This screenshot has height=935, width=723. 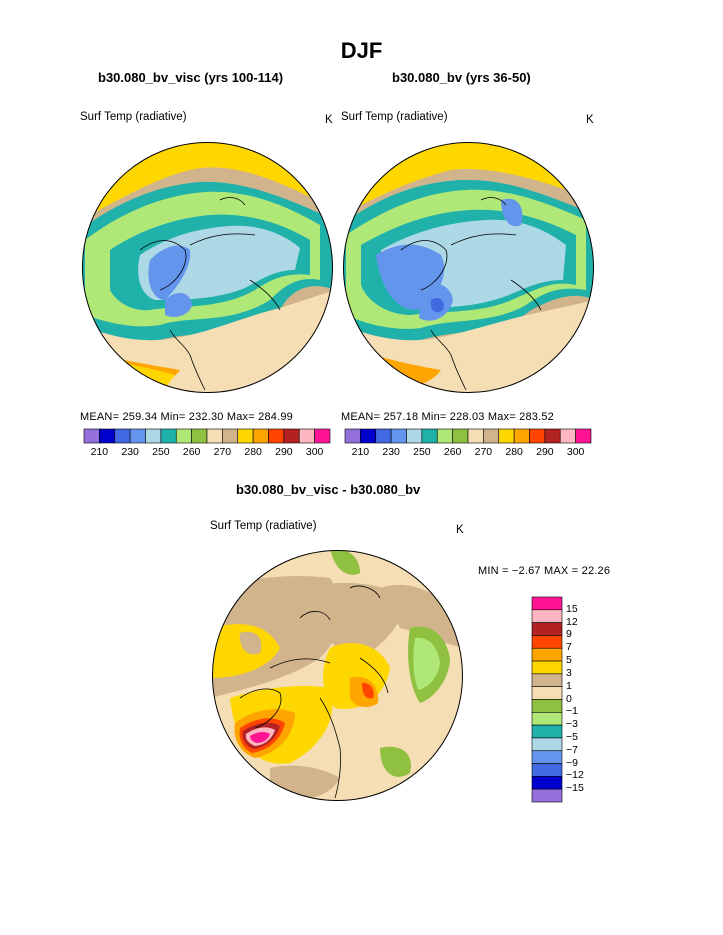 What do you see at coordinates (590, 120) in the screenshot?
I see `panel2-units: K` at bounding box center [590, 120].